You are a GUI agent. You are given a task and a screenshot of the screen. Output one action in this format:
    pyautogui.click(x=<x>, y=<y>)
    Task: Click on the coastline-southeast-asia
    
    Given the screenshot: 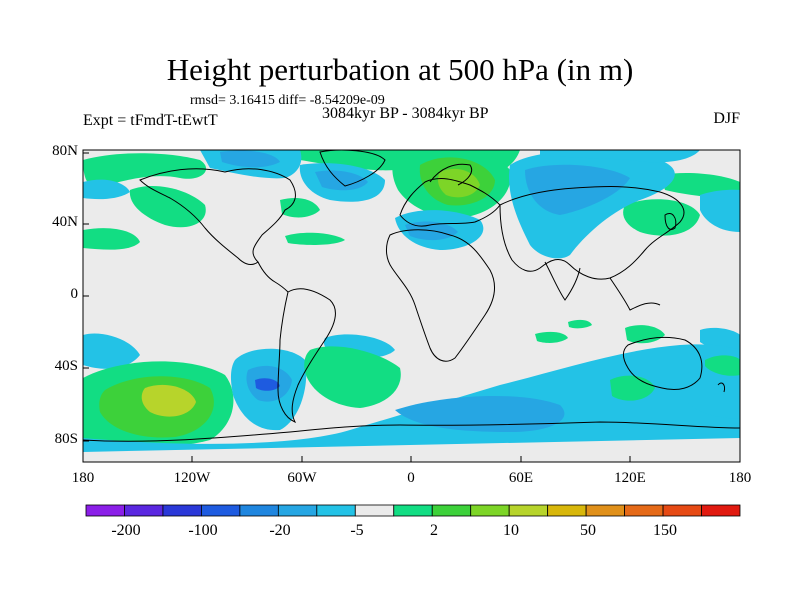 What is the action you would take?
    pyautogui.click(x=635, y=294)
    